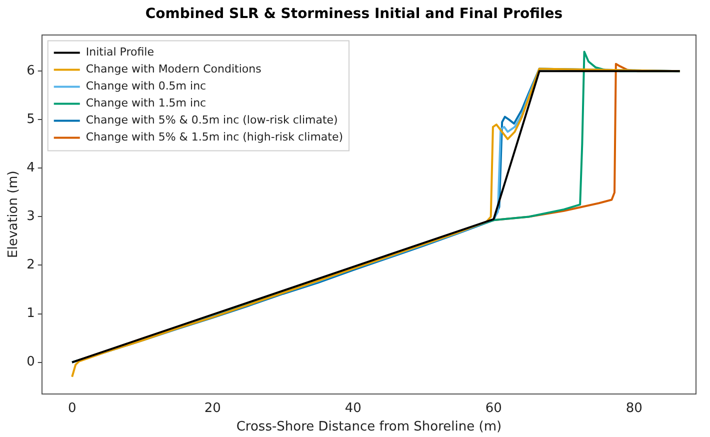 The width and height of the screenshot is (710, 437). What do you see at coordinates (146, 103) in the screenshot?
I see `legend-label: Change with 1.5m inc` at bounding box center [146, 103].